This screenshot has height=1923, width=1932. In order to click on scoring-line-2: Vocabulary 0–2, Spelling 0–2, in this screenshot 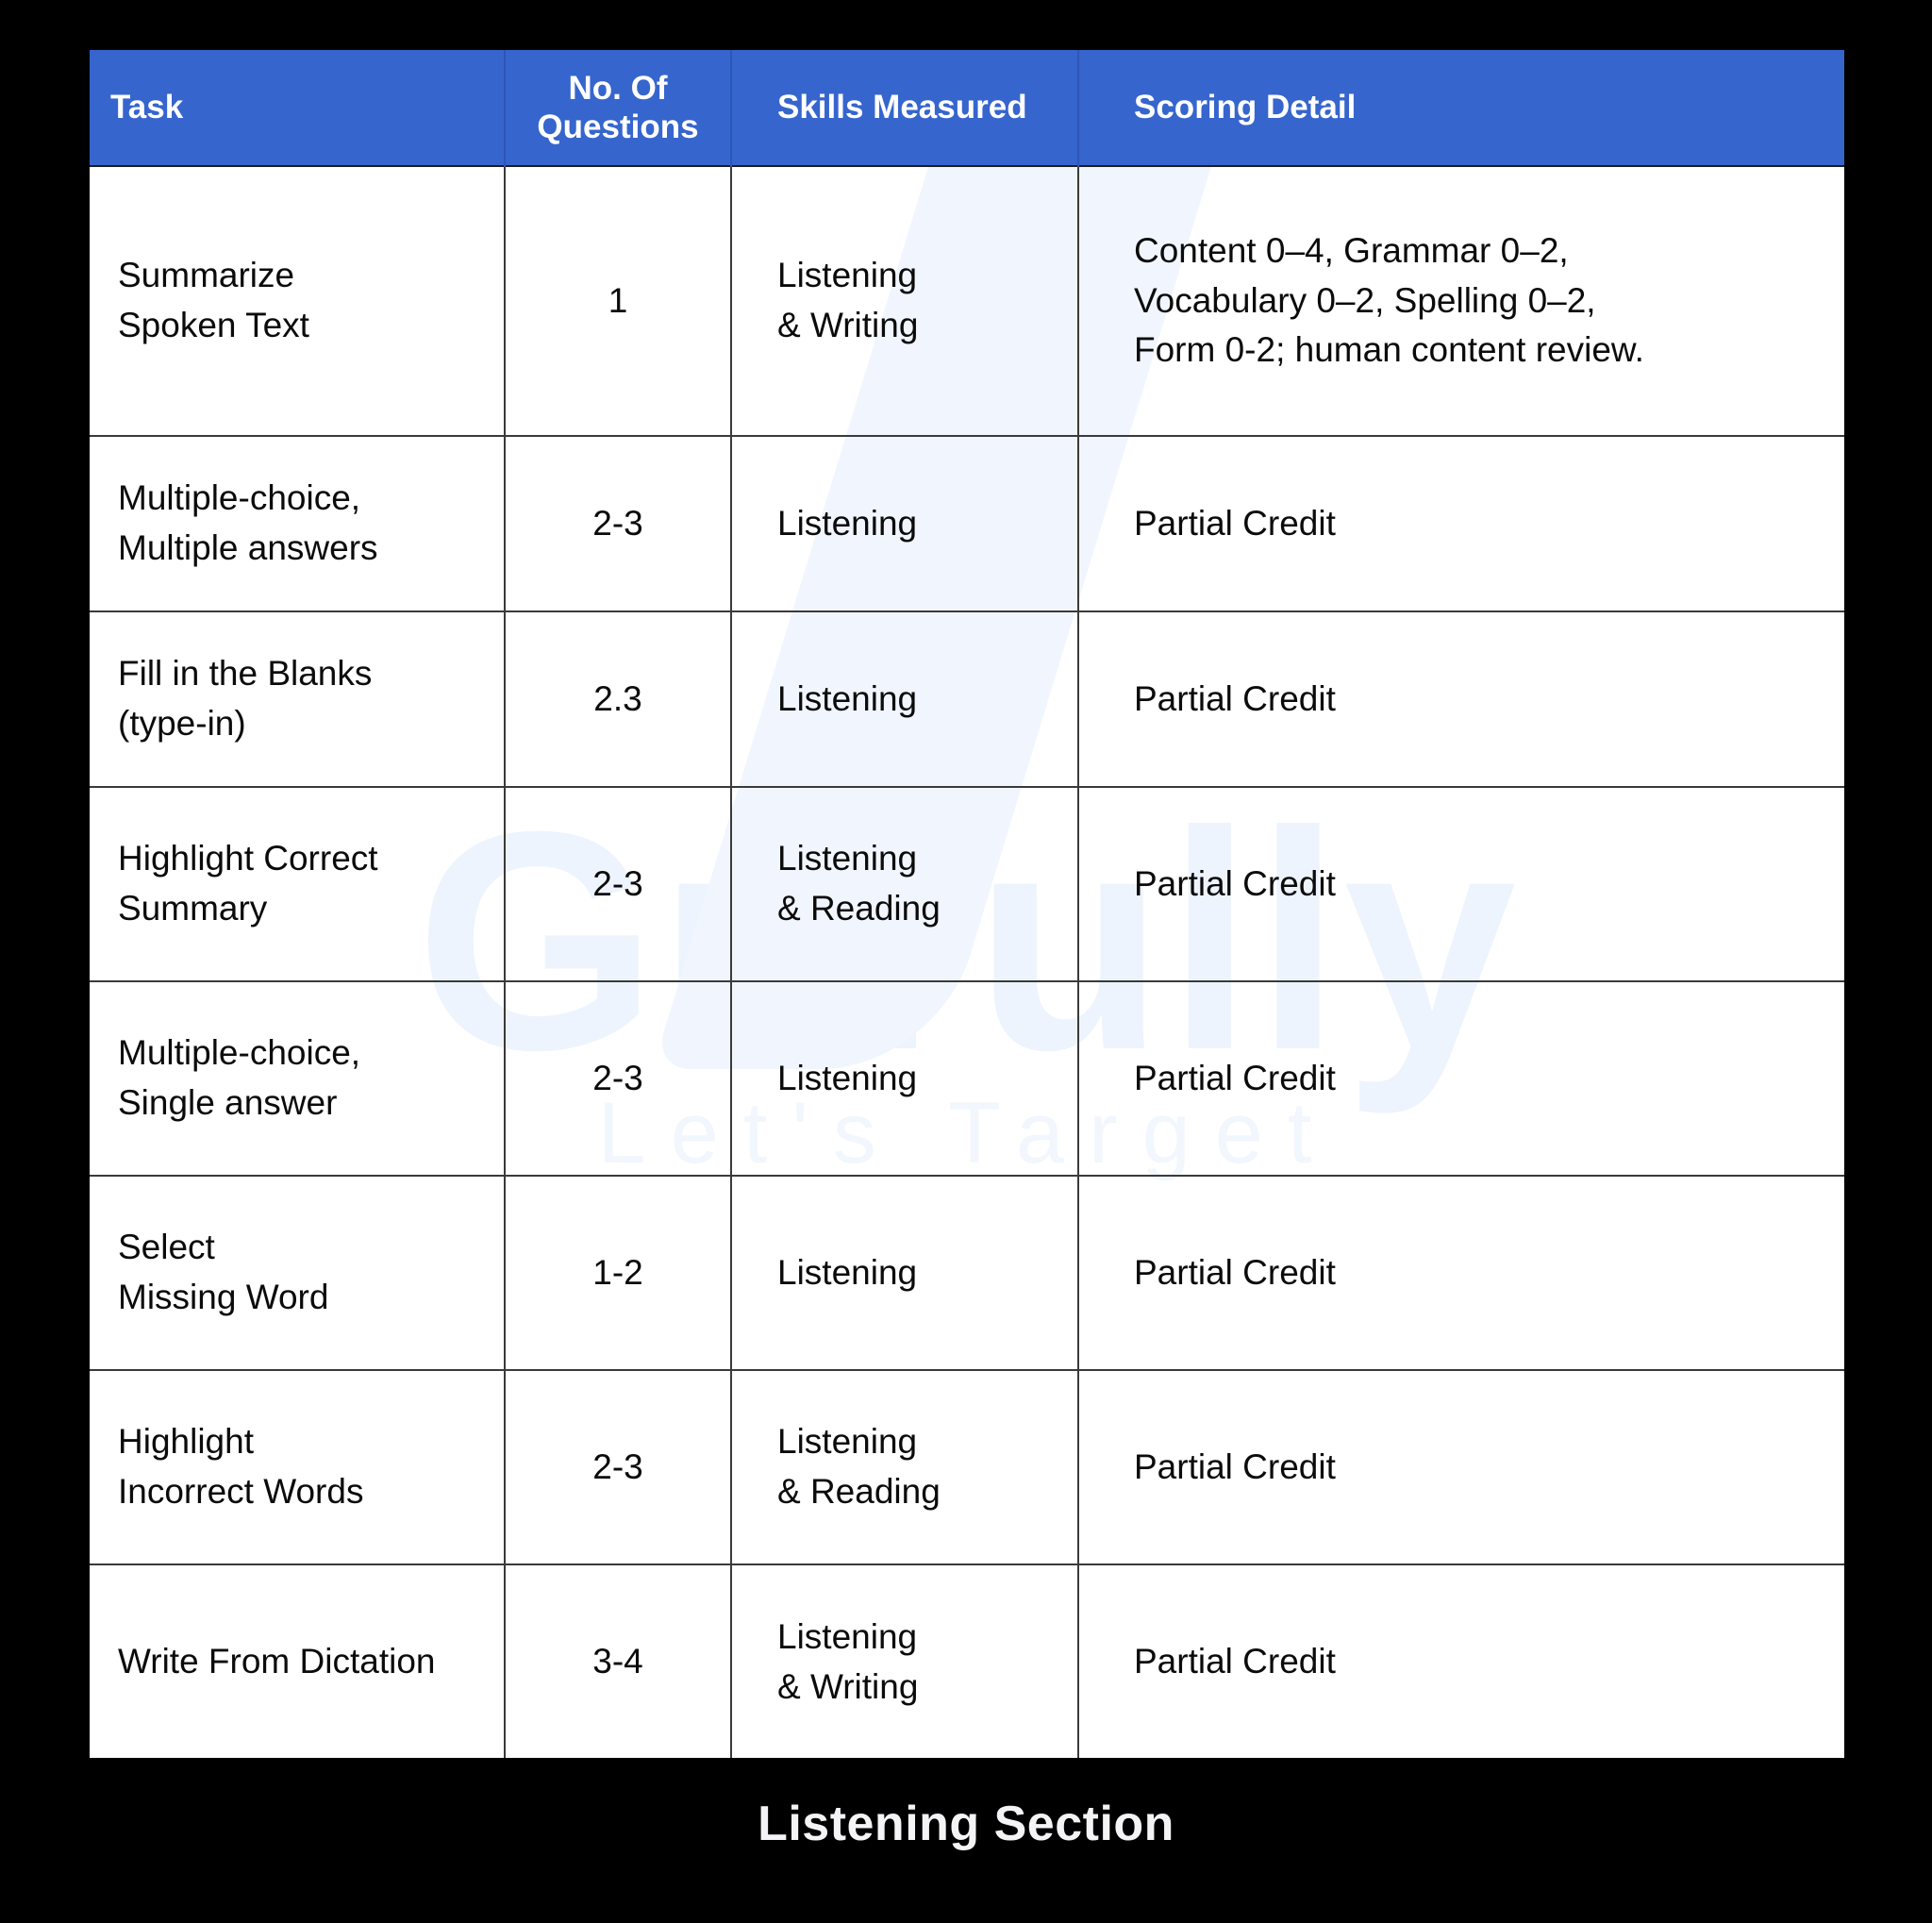, I will do `click(1365, 300)`.